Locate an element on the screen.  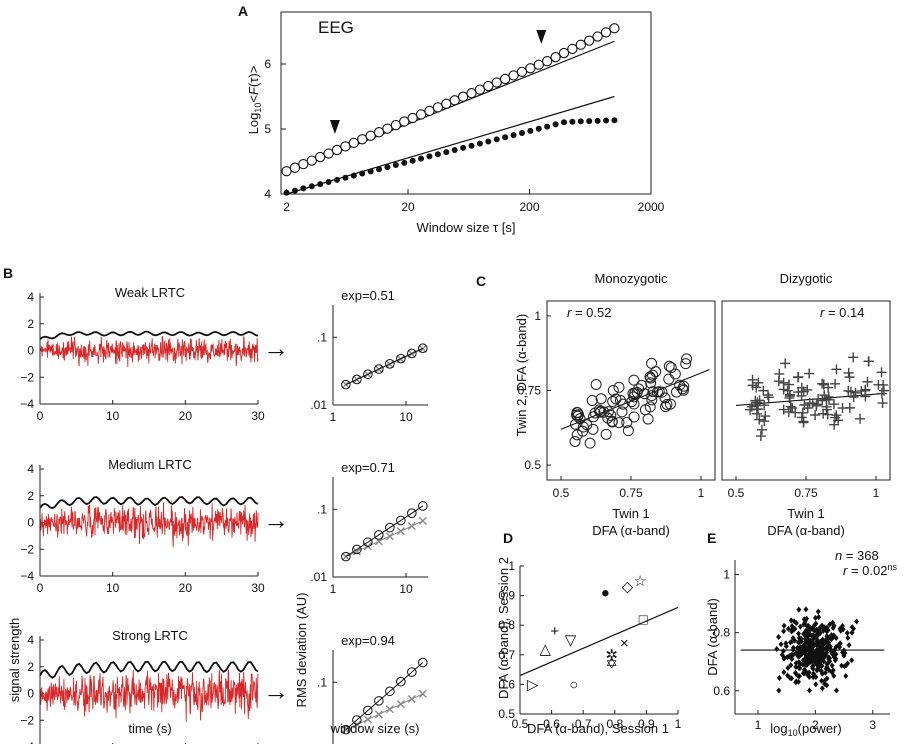
panel-c-ylabel: Twin 2, DFA (α-band) is located at coordinates (521, 375).